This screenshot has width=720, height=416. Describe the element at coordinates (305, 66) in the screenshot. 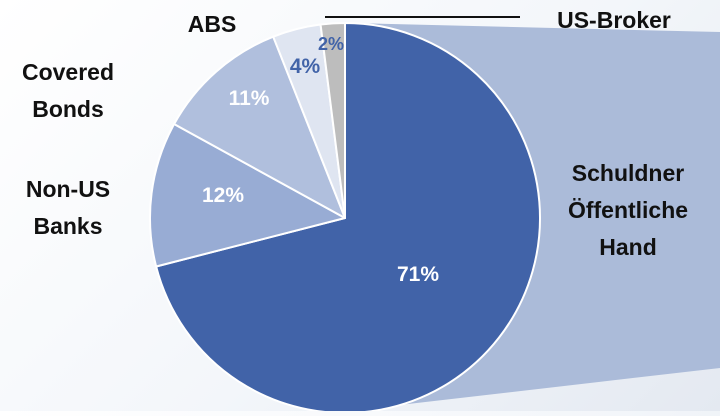

I see `slice-value-label: 4%` at that location.